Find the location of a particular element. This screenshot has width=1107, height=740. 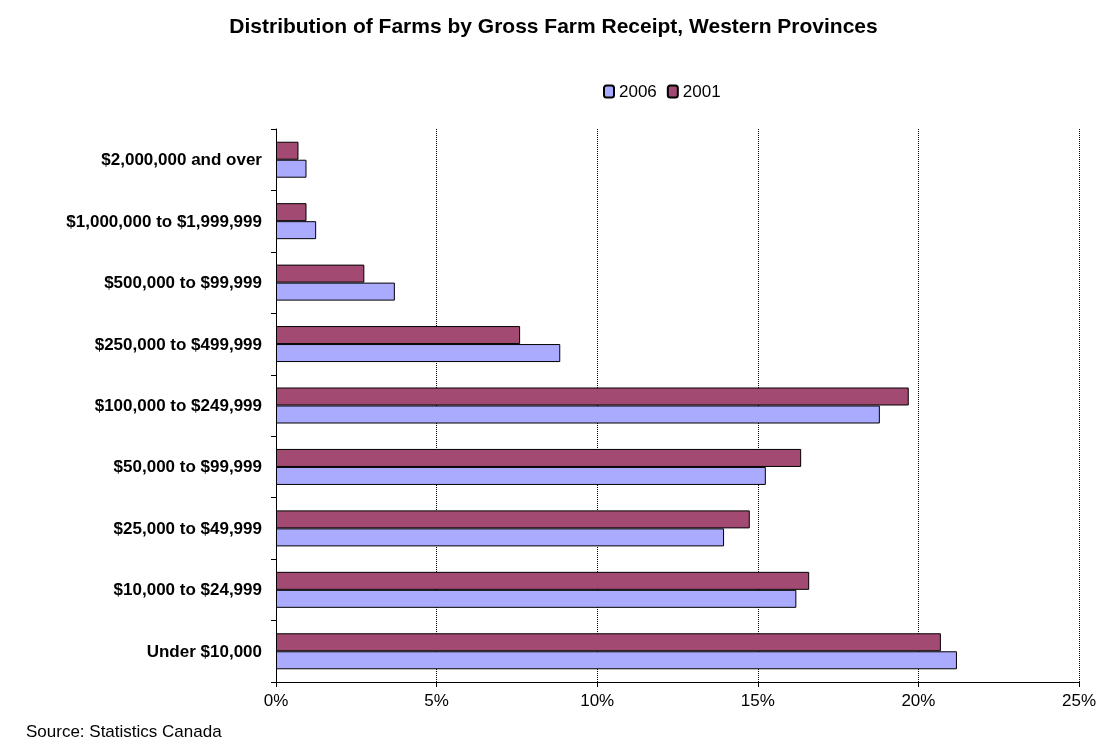

source-note: Source: Statistics Canada is located at coordinates (124, 731).